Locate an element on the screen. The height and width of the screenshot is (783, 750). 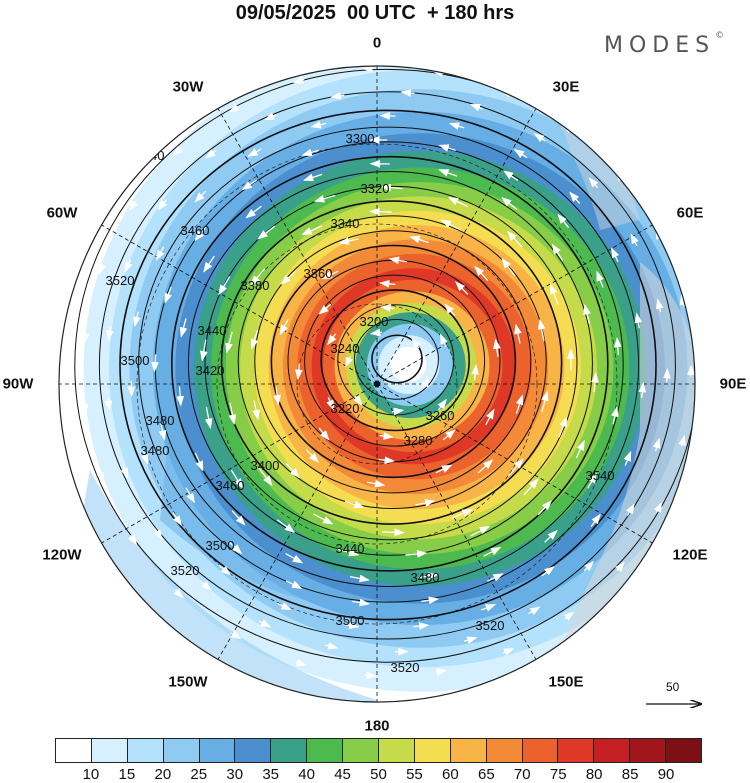
contour-label: 3300 is located at coordinates (360, 138).